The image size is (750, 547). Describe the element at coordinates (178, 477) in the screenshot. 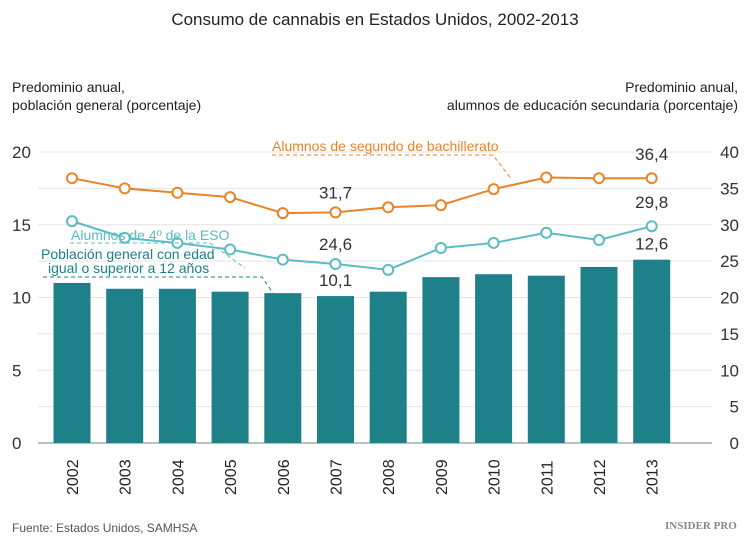

I see `x-tick-label: 2004` at that location.